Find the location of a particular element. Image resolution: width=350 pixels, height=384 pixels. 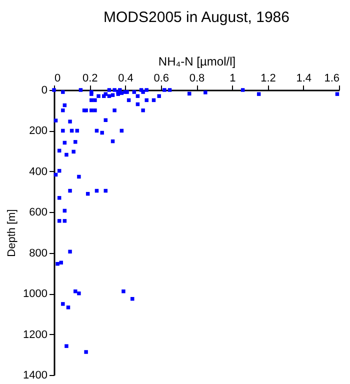

x-tick-label: 1.4 is located at coordinates (304, 78).